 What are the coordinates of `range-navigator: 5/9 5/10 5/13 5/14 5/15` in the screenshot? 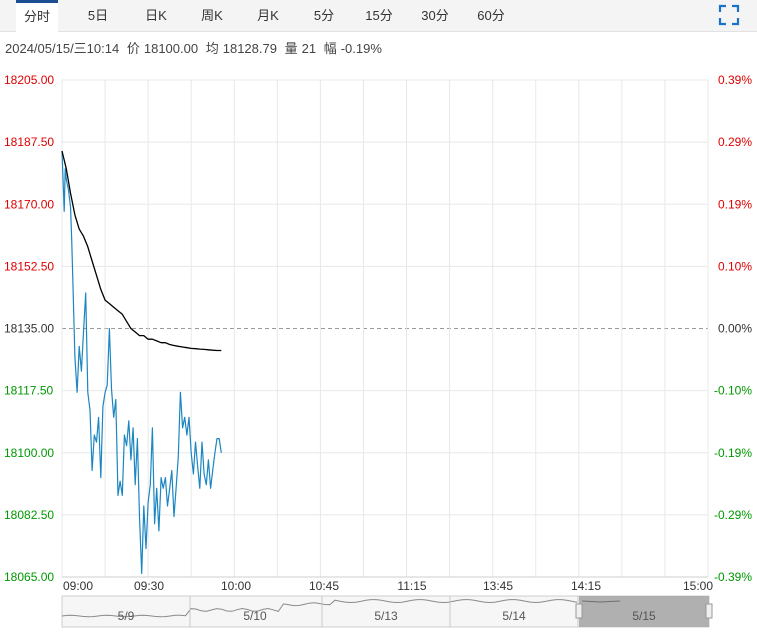 It's located at (387, 611).